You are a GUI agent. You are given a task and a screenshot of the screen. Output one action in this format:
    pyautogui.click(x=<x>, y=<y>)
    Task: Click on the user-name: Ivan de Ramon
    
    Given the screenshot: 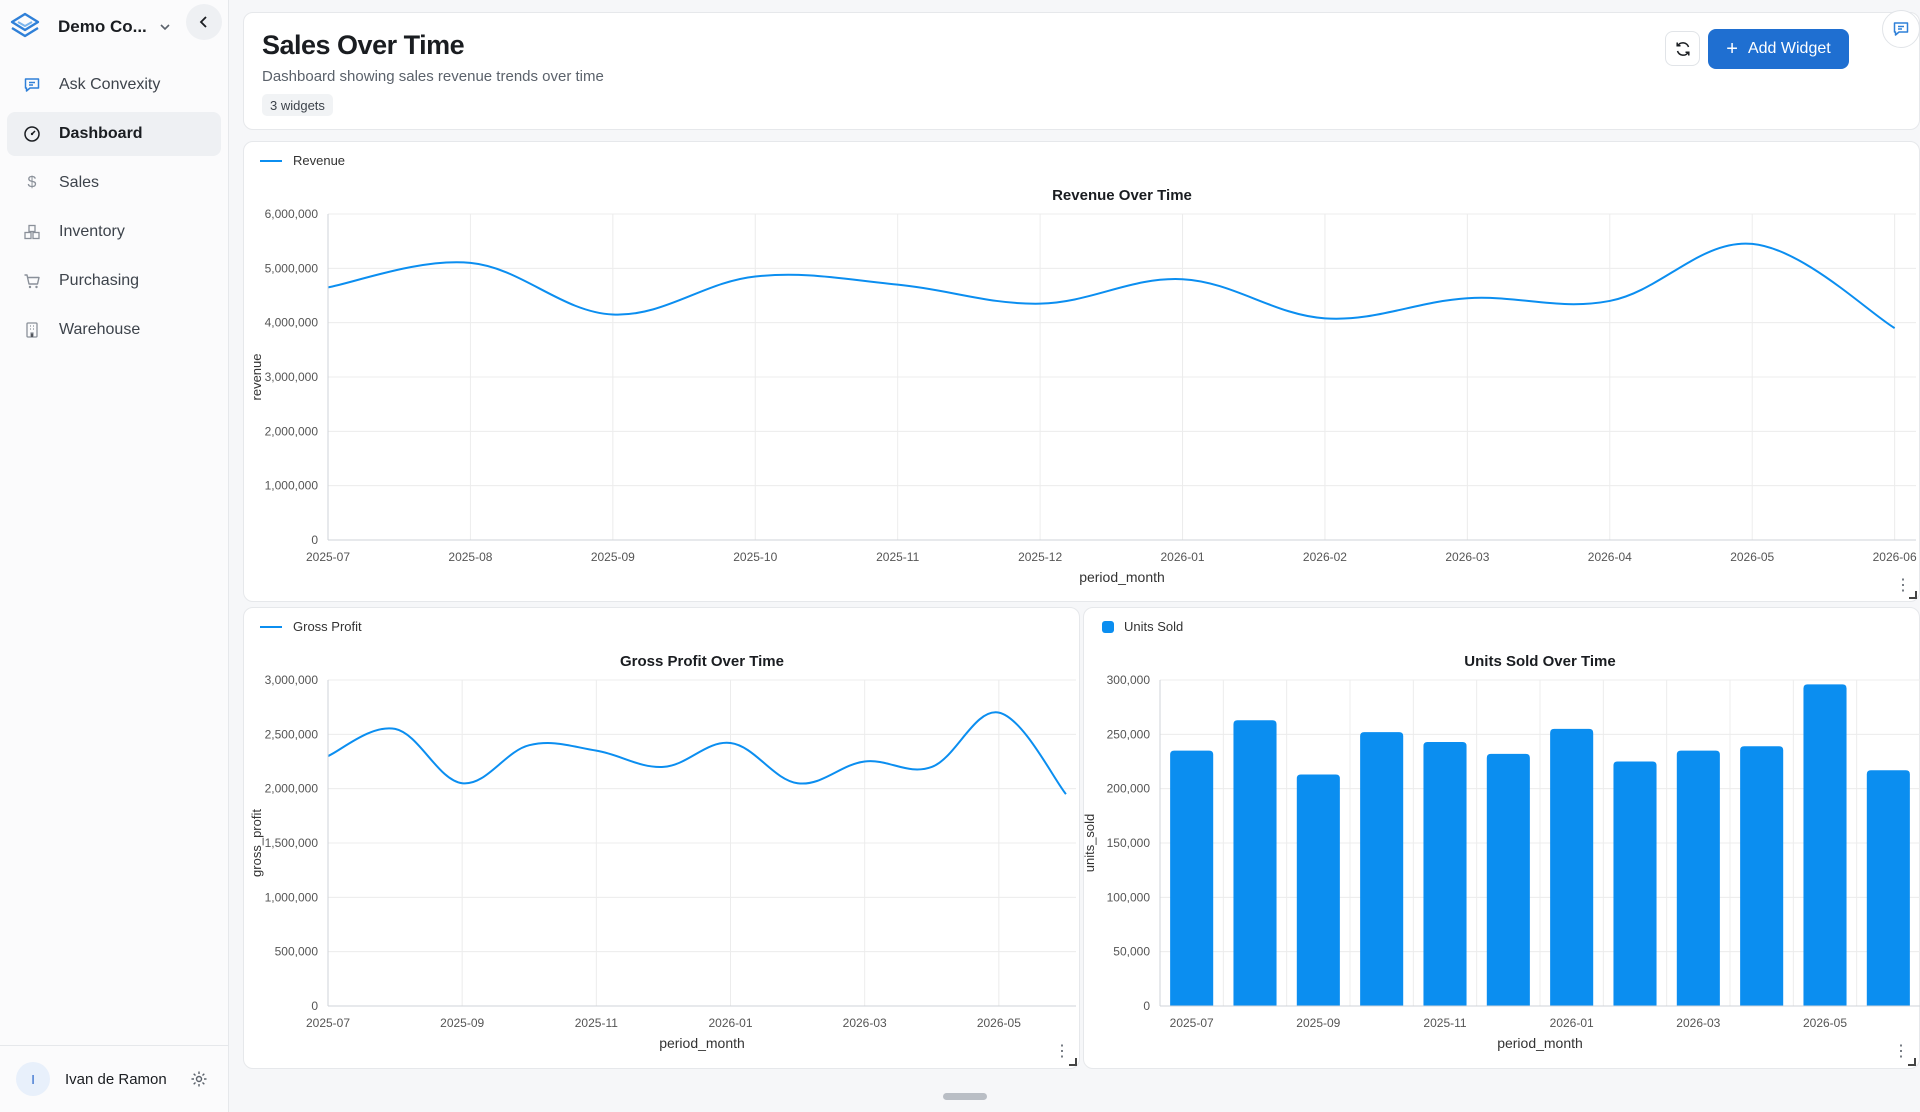 What is the action you would take?
    pyautogui.click(x=116, y=1079)
    